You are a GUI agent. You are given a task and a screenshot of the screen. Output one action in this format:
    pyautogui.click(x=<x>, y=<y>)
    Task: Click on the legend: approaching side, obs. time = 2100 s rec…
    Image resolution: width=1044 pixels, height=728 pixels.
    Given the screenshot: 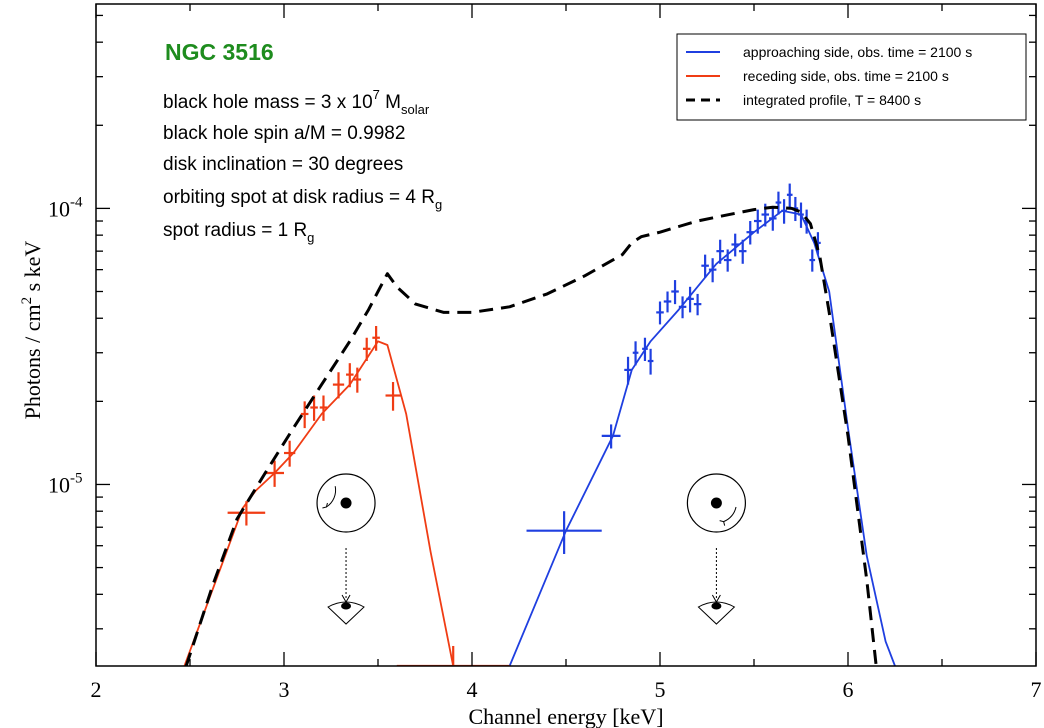 What is the action you would take?
    pyautogui.click(x=851, y=77)
    